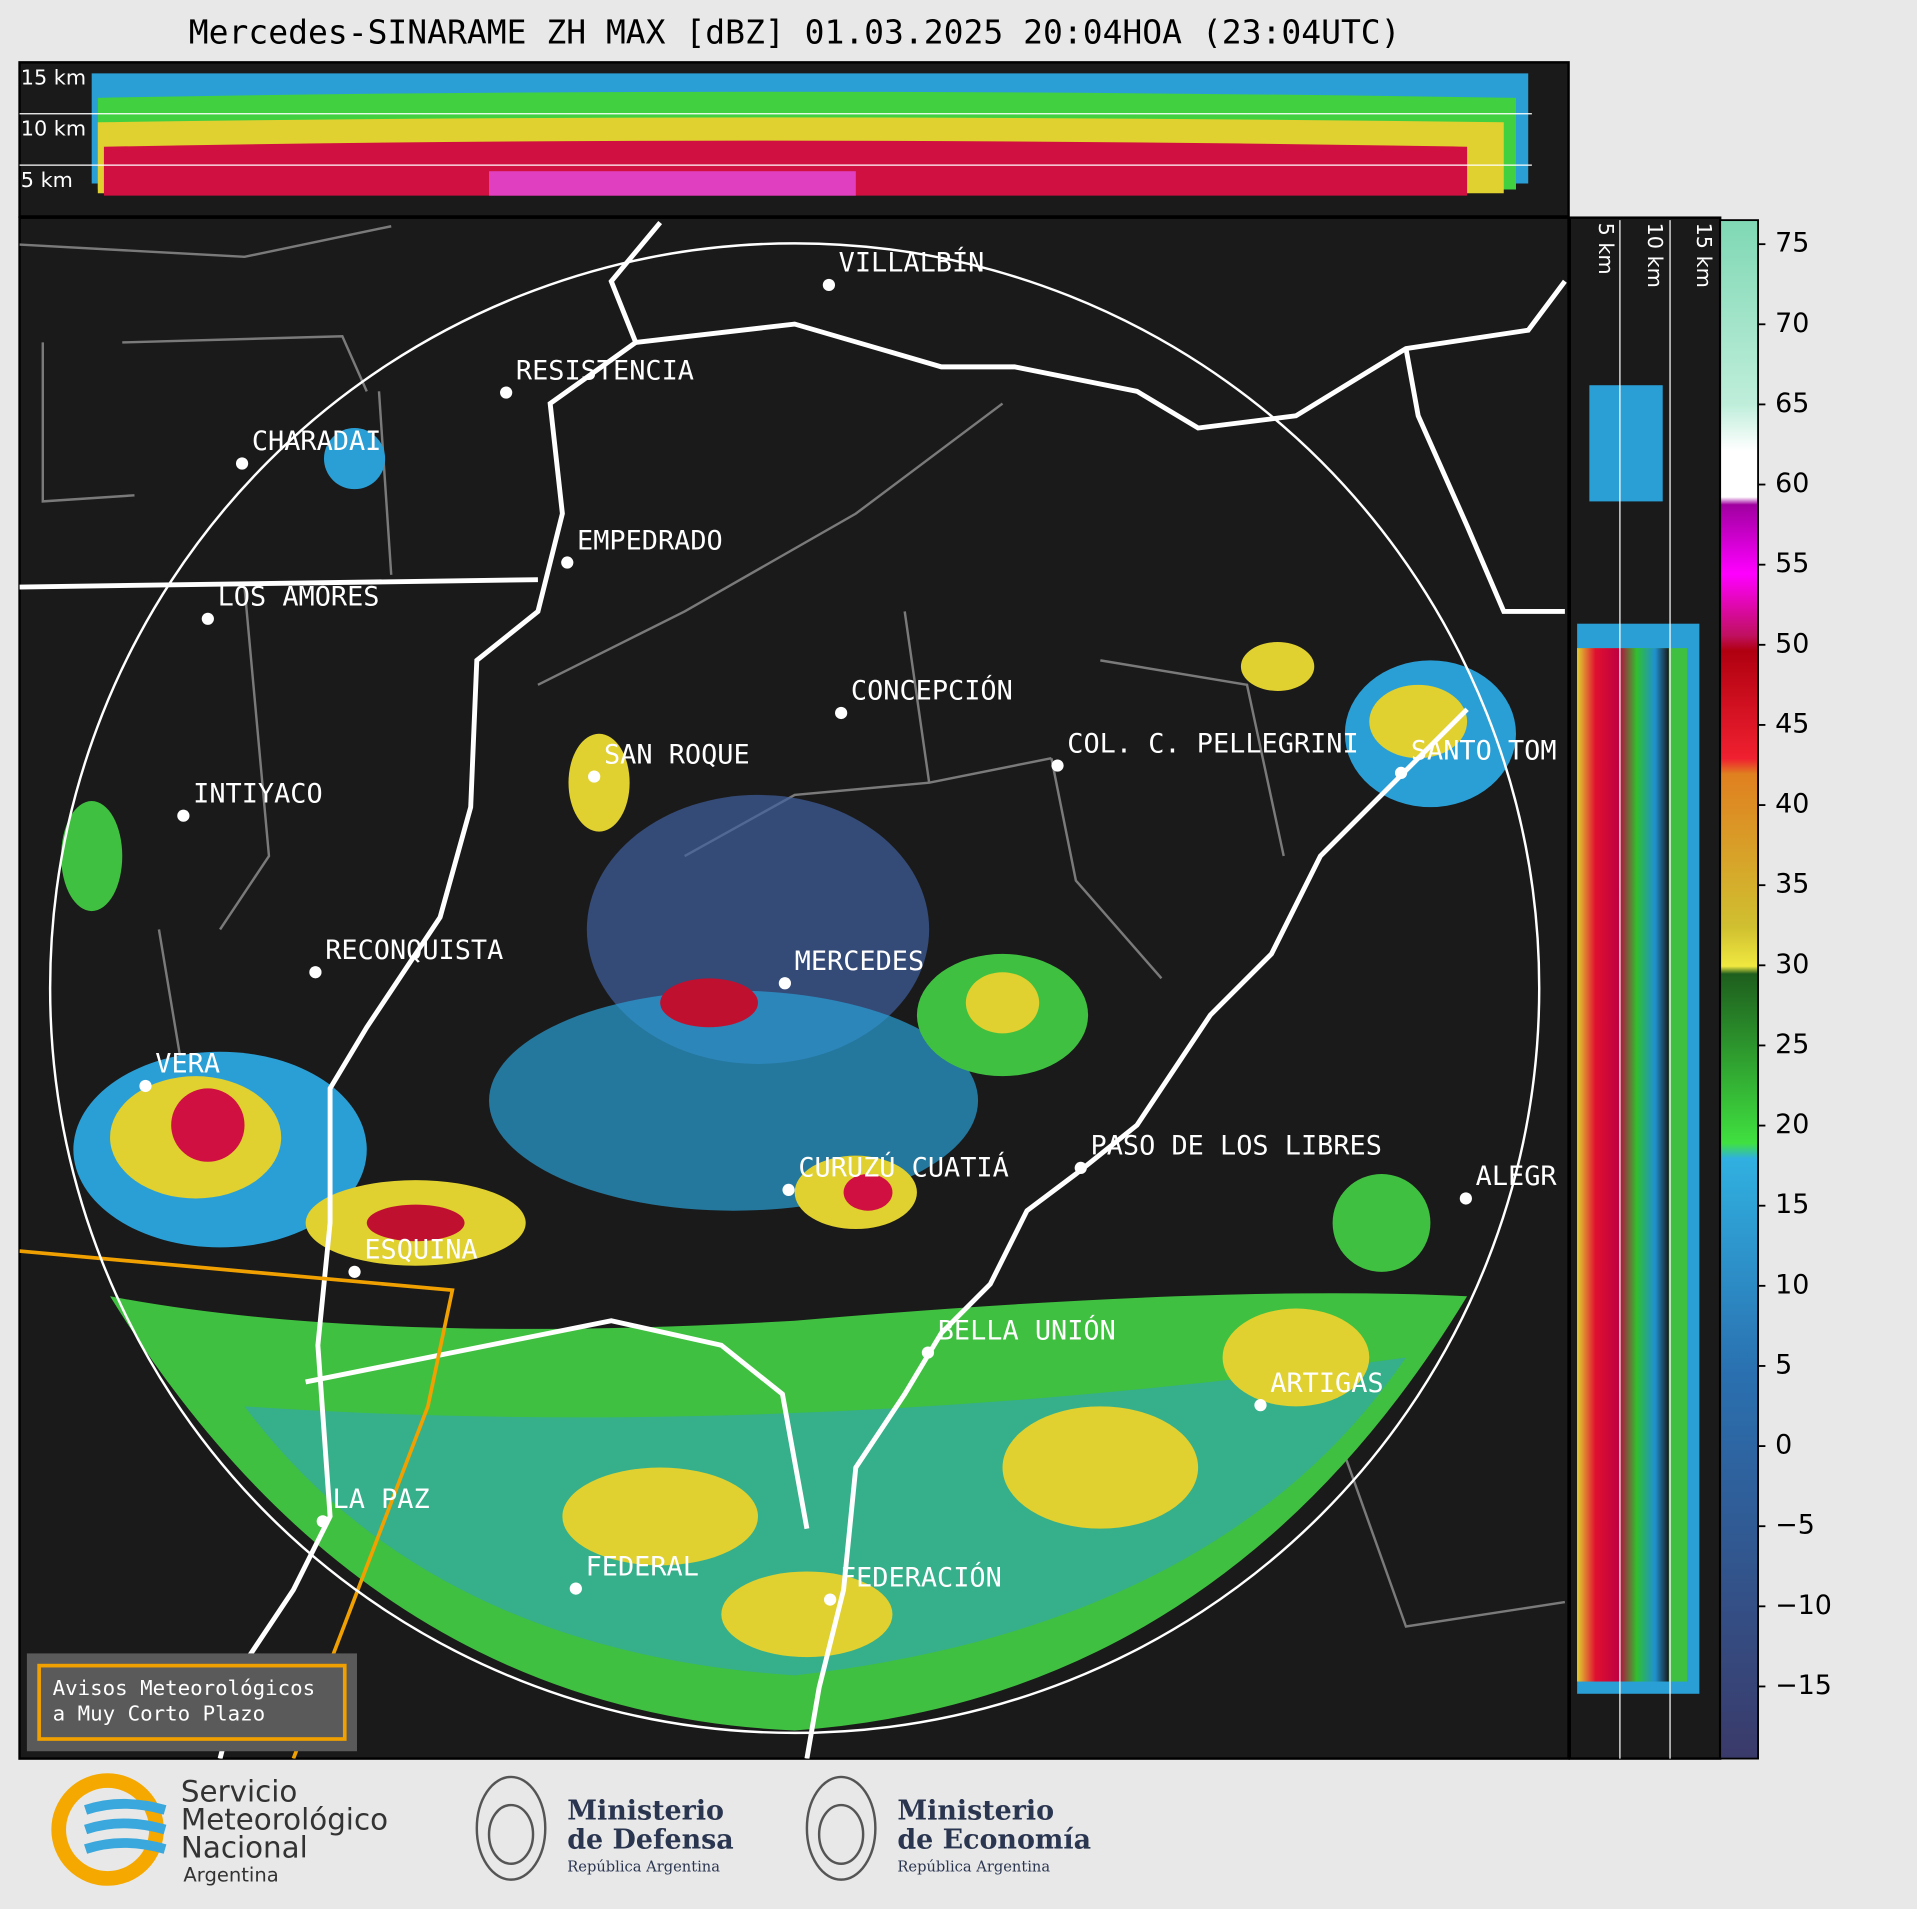 This screenshot has height=1909, width=1917. I want to click on place-label: SAN ROQUE, so click(677, 754).